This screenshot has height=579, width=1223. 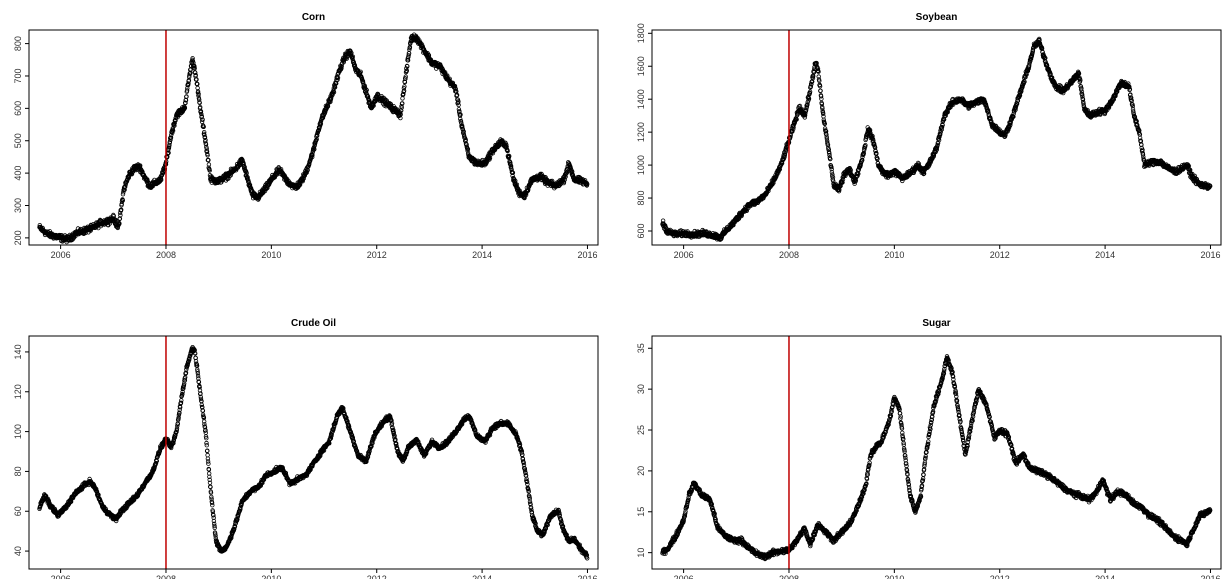 I want to click on corn-x-tick-label: 2010, so click(x=271, y=255).